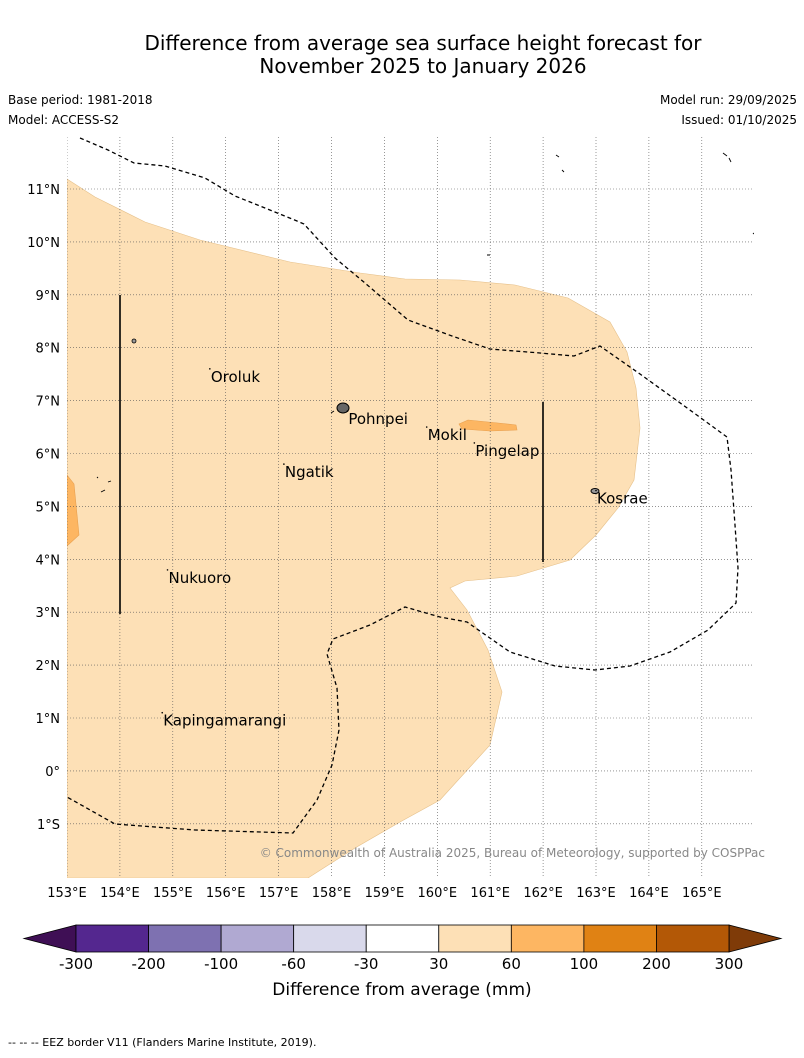 This screenshot has height=1058, width=804. What do you see at coordinates (755, 938) in the screenshot?
I see `colorbar-over-arrow` at bounding box center [755, 938].